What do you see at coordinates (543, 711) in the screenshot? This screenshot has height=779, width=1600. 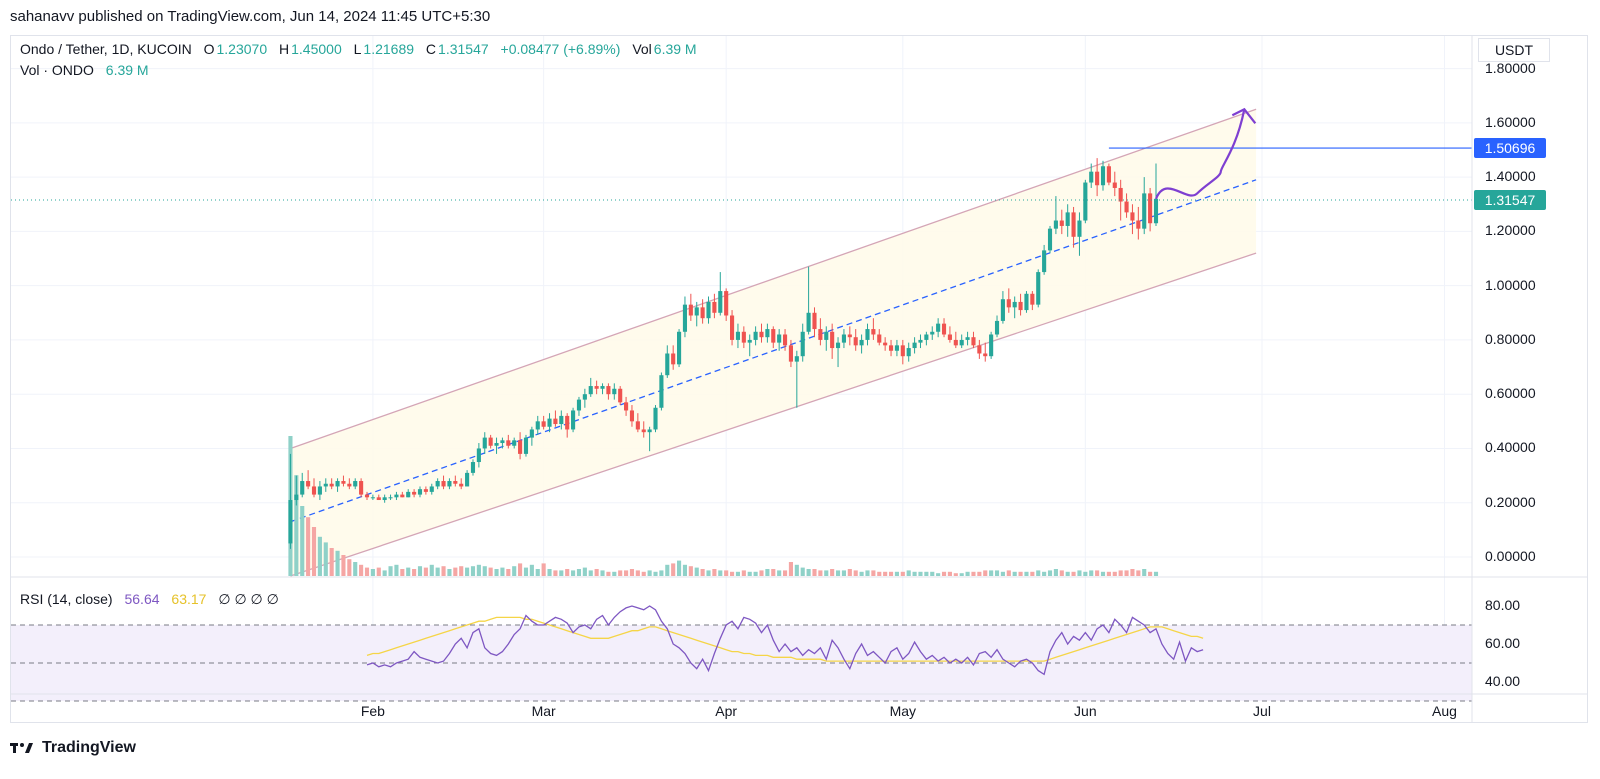 I see `time-tick-label: Mar` at bounding box center [543, 711].